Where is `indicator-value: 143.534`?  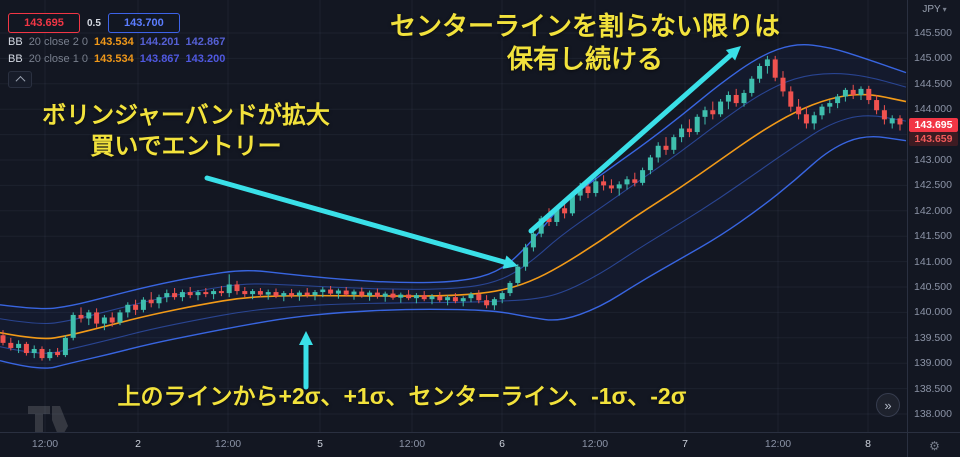
indicator-value: 143.534 is located at coordinates (114, 41).